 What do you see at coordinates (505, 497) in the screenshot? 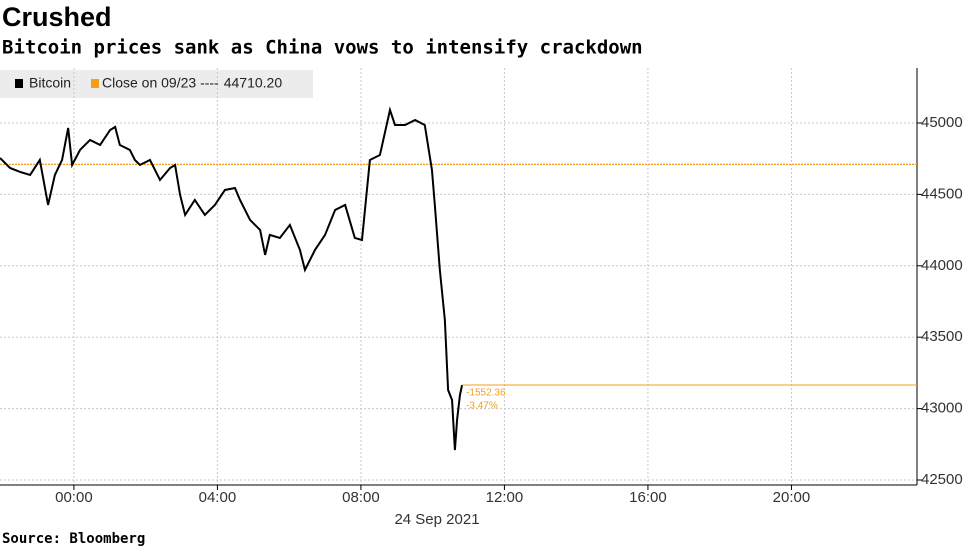
I see `x-tick-label: 12:00` at bounding box center [505, 497].